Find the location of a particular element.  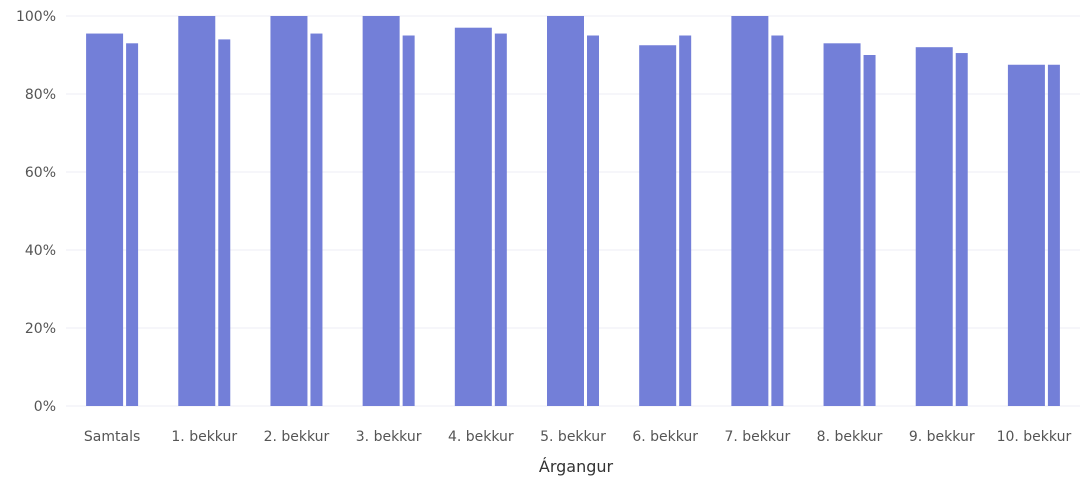

y-tick-label: 20% is located at coordinates (40, 329).